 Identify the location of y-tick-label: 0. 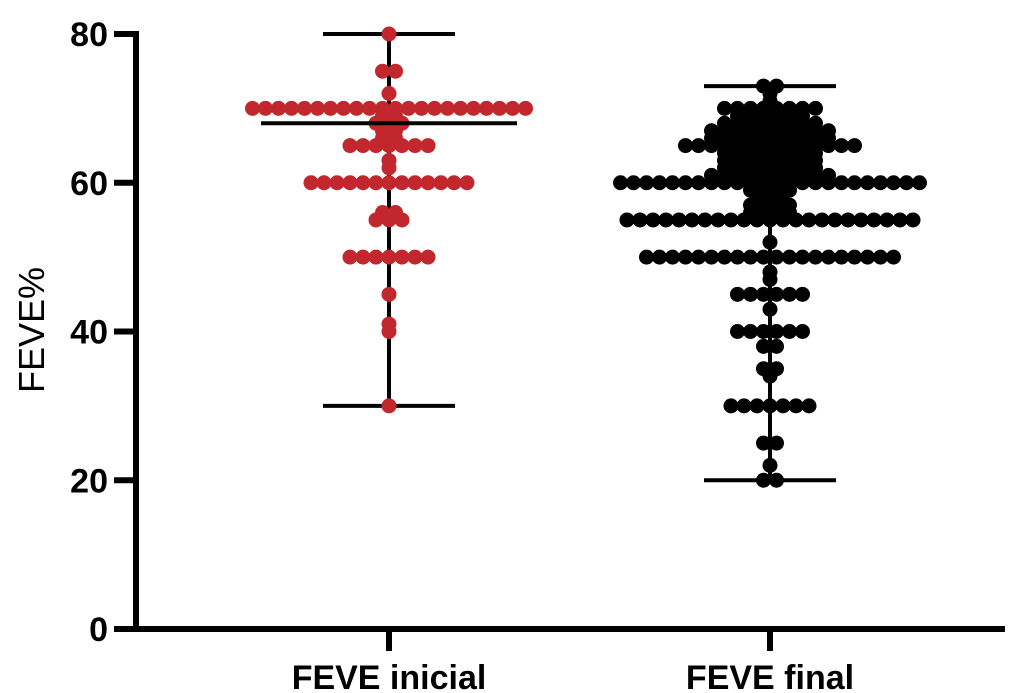
(98, 630).